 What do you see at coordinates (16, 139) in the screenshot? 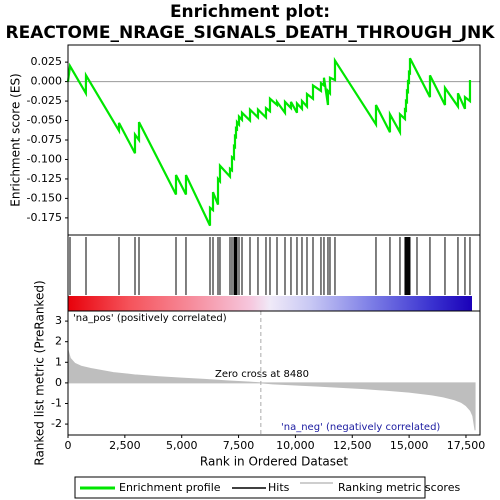
I see `y-axis-label: Enrichment score (ES)` at bounding box center [16, 139].